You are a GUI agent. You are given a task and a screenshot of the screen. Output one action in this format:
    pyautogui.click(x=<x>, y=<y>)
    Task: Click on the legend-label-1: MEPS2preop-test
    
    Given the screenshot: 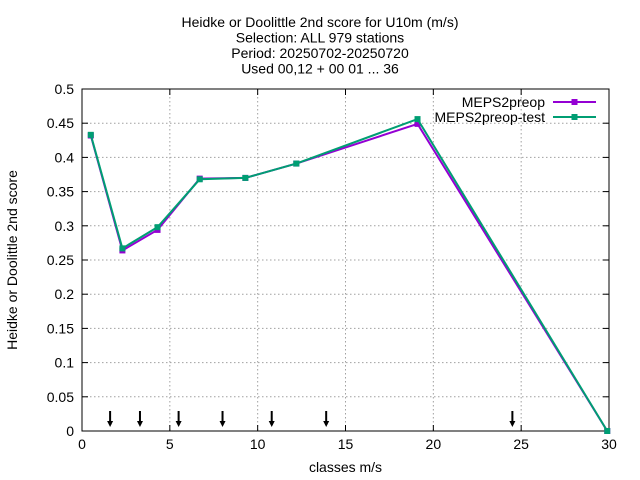 What is the action you would take?
    pyautogui.click(x=490, y=117)
    